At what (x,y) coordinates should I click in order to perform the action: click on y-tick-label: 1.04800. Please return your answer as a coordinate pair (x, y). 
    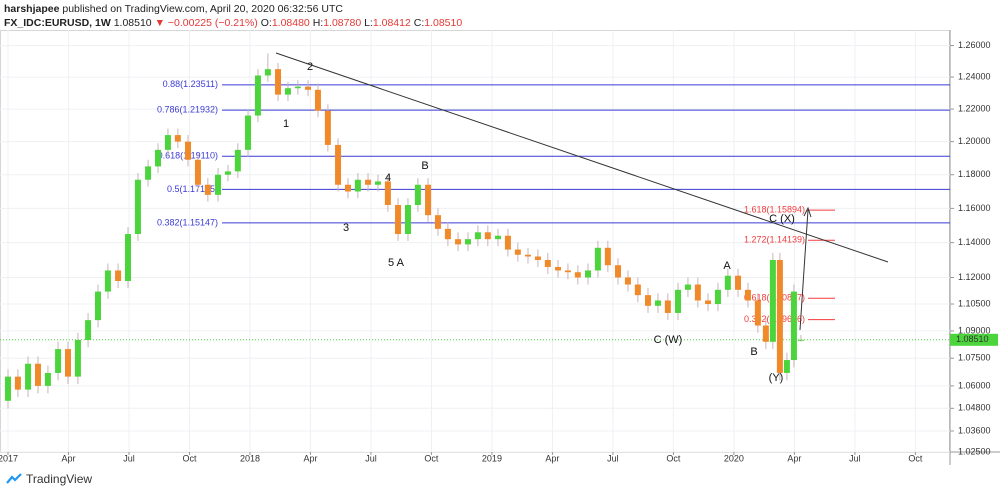
    Looking at the image, I should click on (974, 408).